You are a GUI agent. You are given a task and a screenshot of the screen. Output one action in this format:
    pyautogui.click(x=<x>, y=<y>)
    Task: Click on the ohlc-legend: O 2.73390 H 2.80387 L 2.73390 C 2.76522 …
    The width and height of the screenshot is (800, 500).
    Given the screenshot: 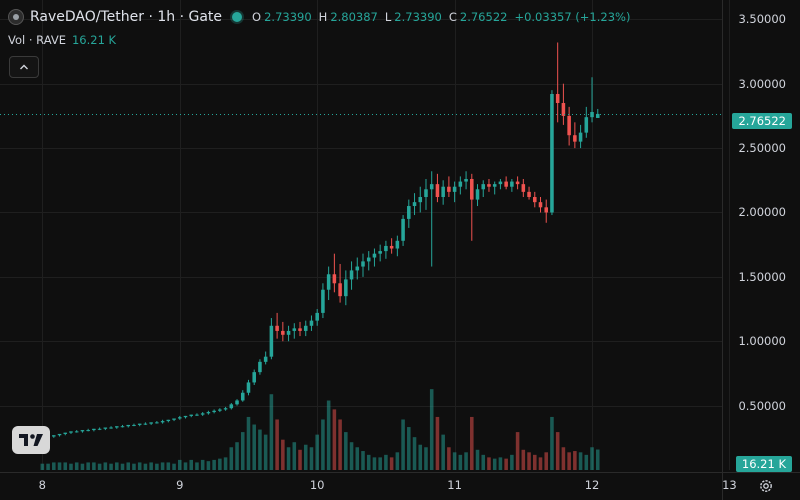 What is the action you would take?
    pyautogui.click(x=443, y=17)
    